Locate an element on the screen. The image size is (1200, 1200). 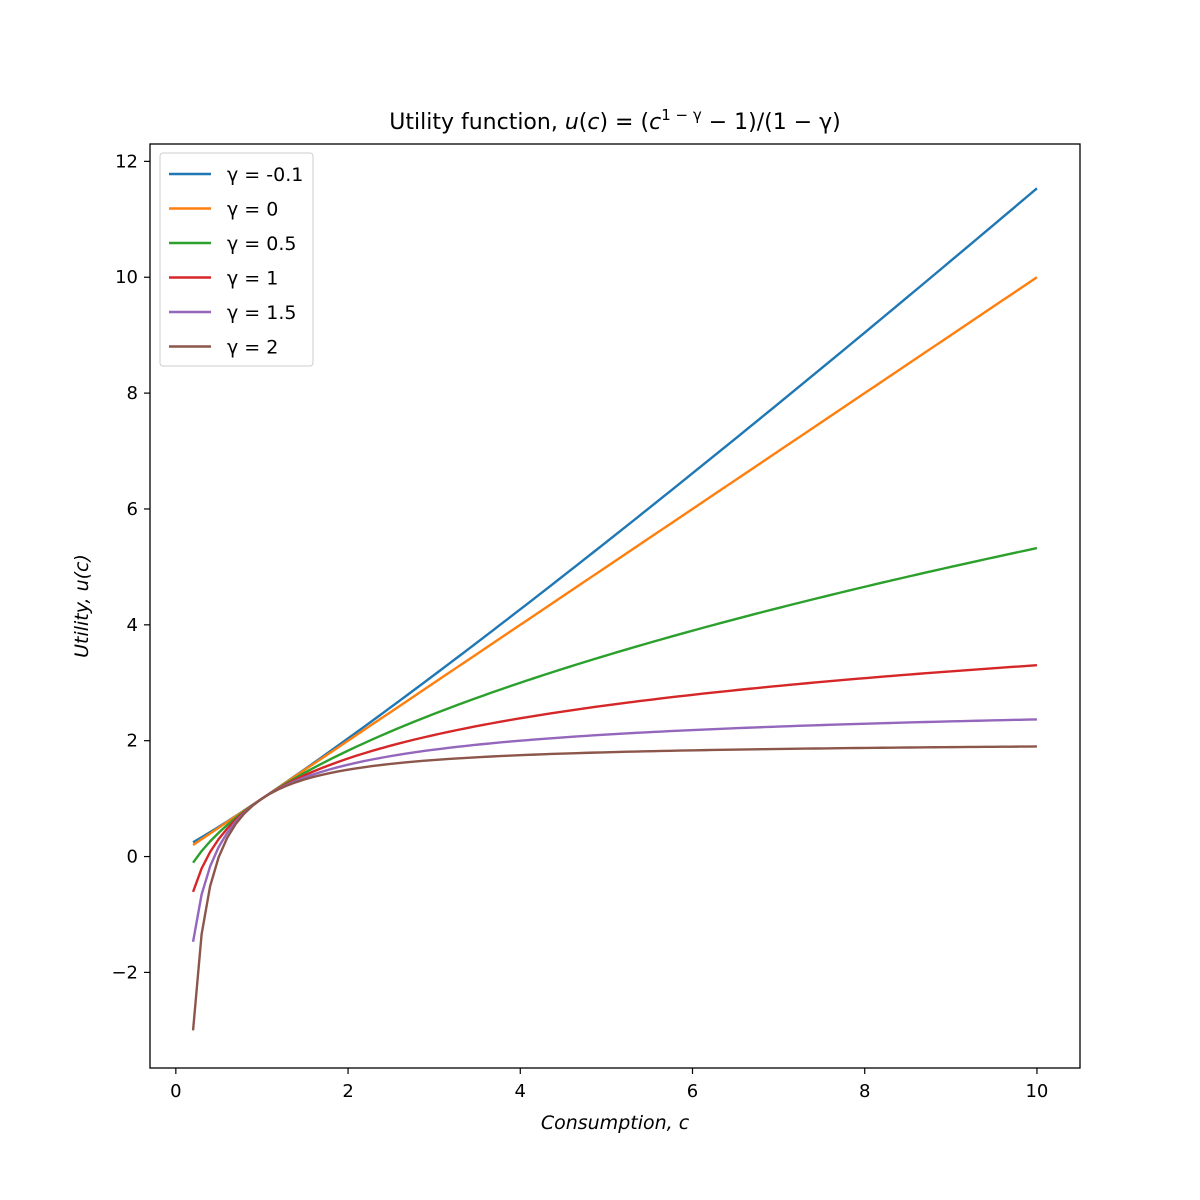
y-tick-label: 0 is located at coordinates (132, 857).